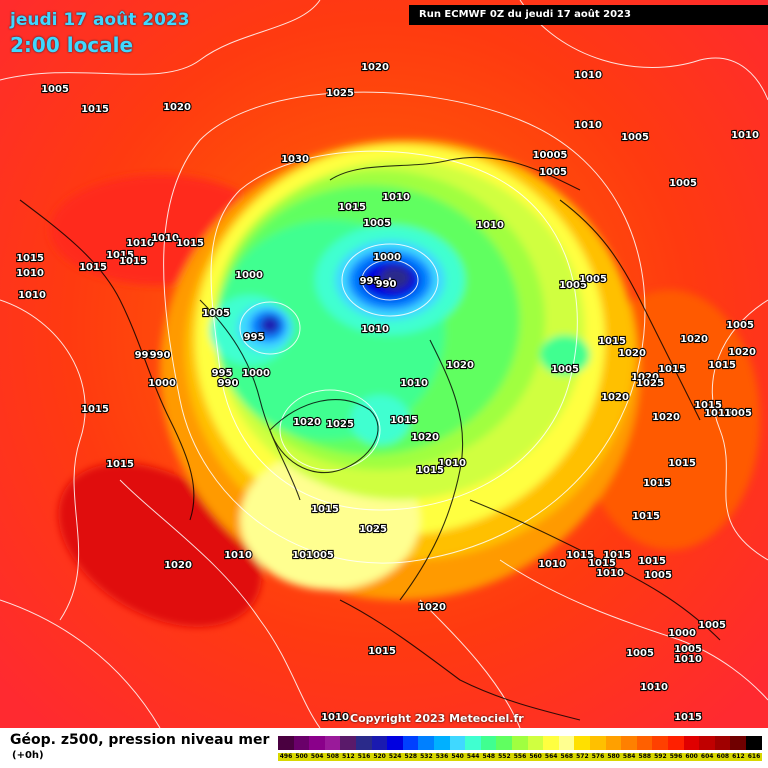  What do you see at coordinates (550, 155) in the screenshot?
I see `pressure-label: 10005` at bounding box center [550, 155].